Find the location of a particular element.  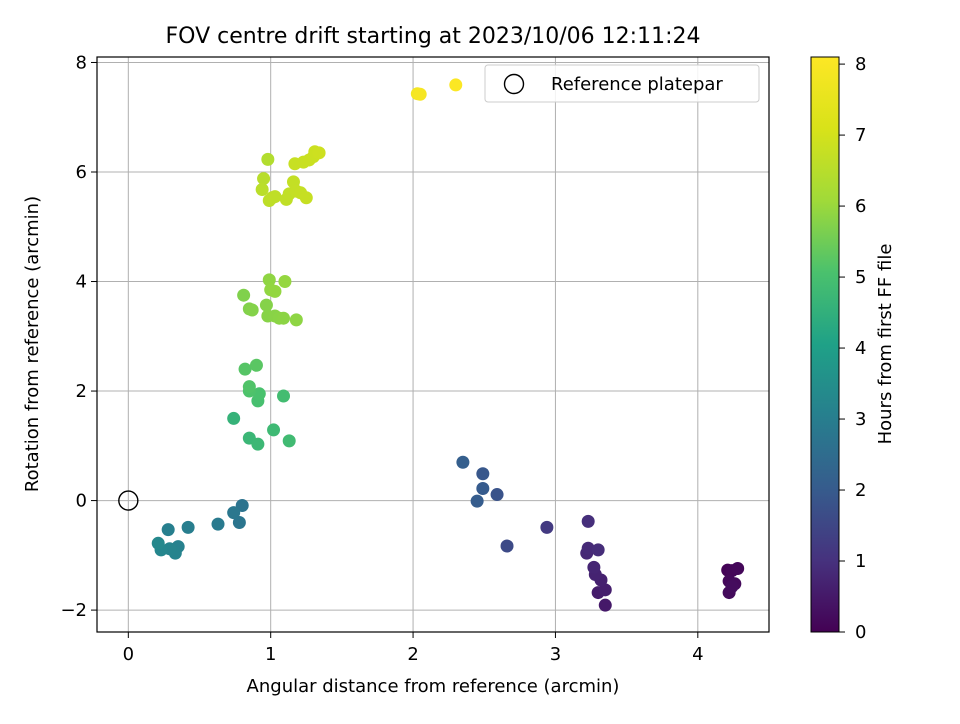

colorbar-tick-label: 4 is located at coordinates (860, 348).